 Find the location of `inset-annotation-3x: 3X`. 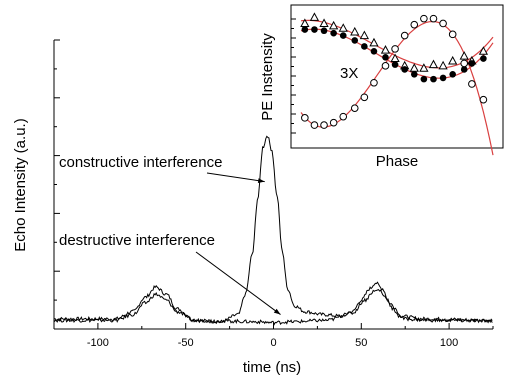

inset-annotation-3x: 3X is located at coordinates (349, 73).